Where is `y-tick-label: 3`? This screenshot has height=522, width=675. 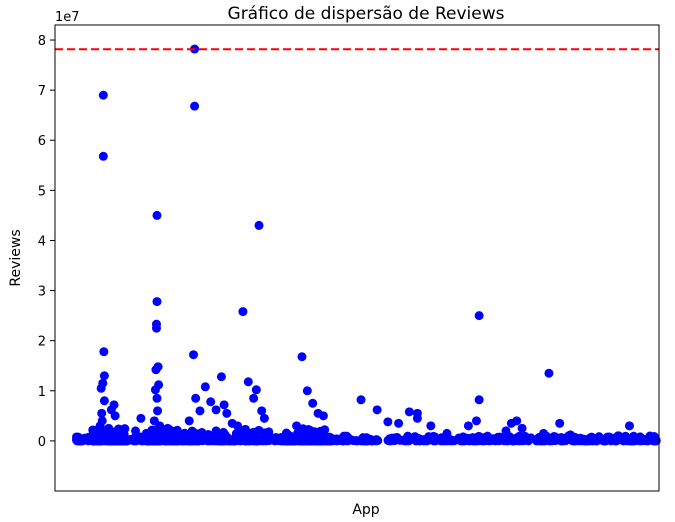 y-tick-label: 3 is located at coordinates (42, 292).